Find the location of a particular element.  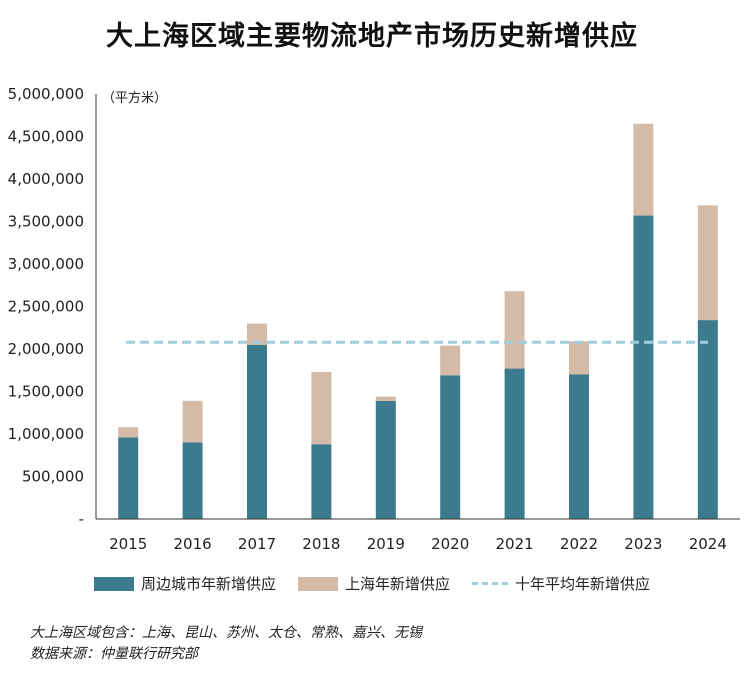

x-tick-label: 2024 is located at coordinates (708, 544).